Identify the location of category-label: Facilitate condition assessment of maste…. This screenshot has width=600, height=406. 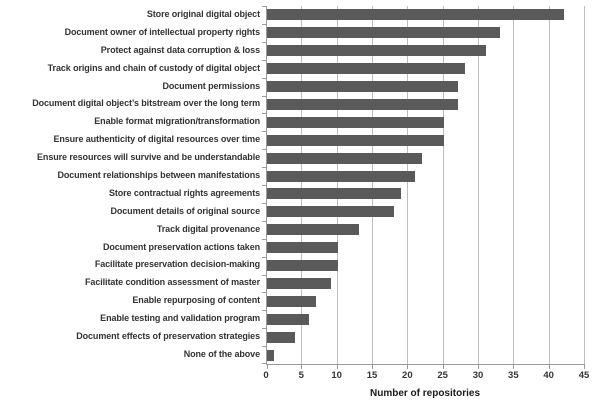
(172, 282).